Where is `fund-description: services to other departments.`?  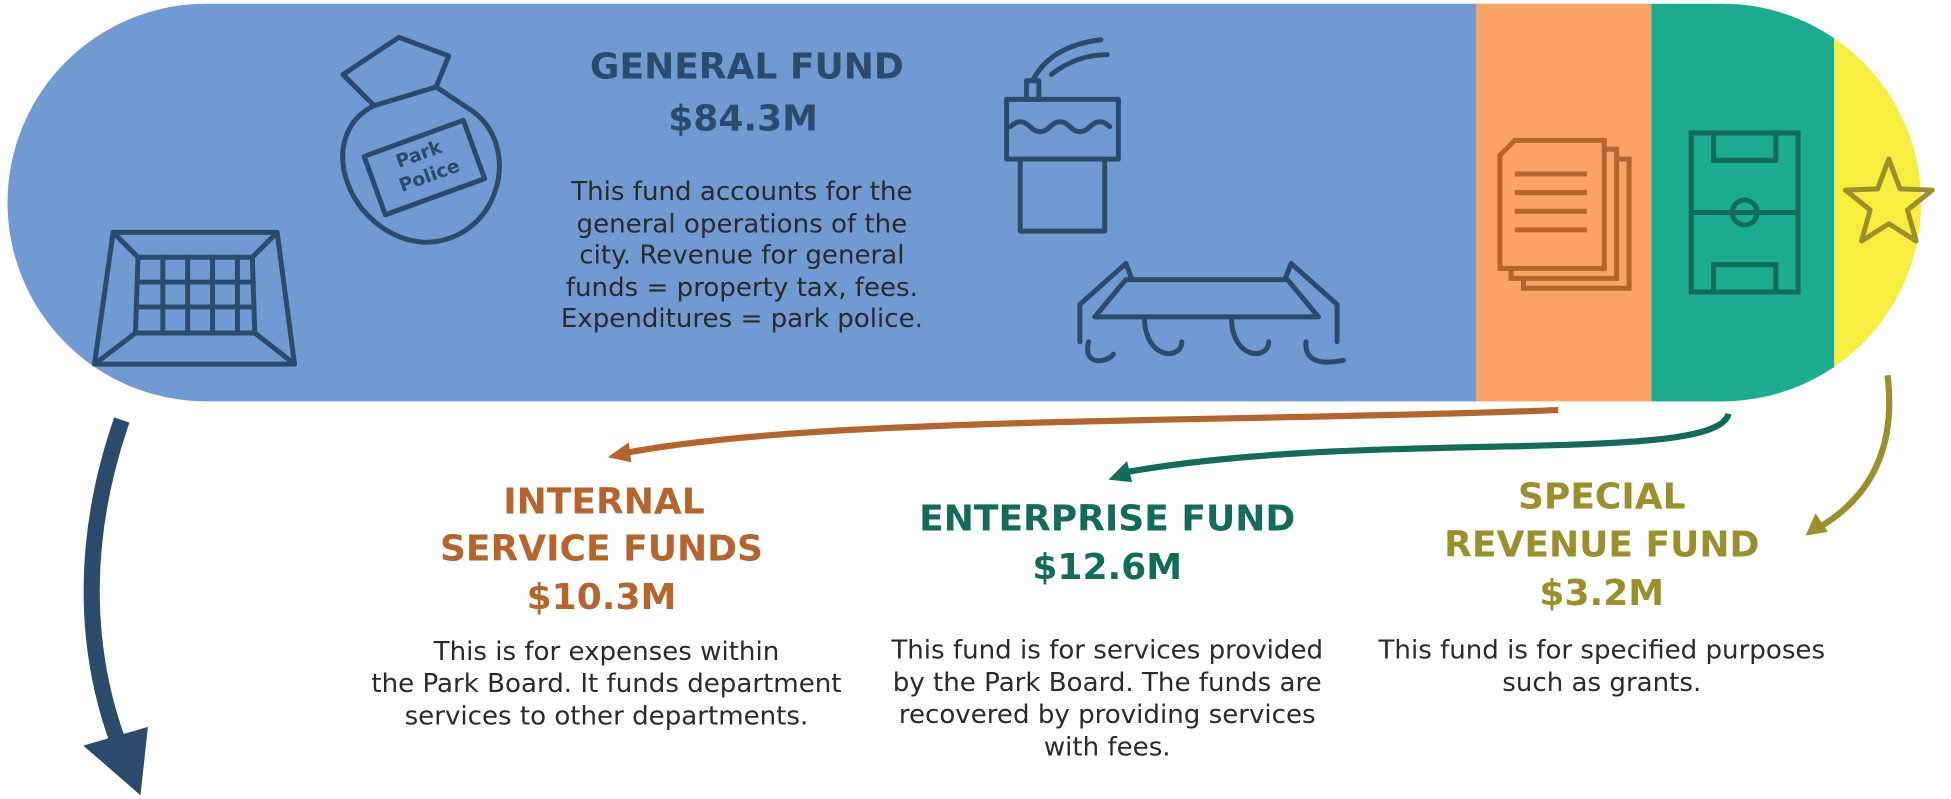 fund-description: services to other departments. is located at coordinates (607, 716).